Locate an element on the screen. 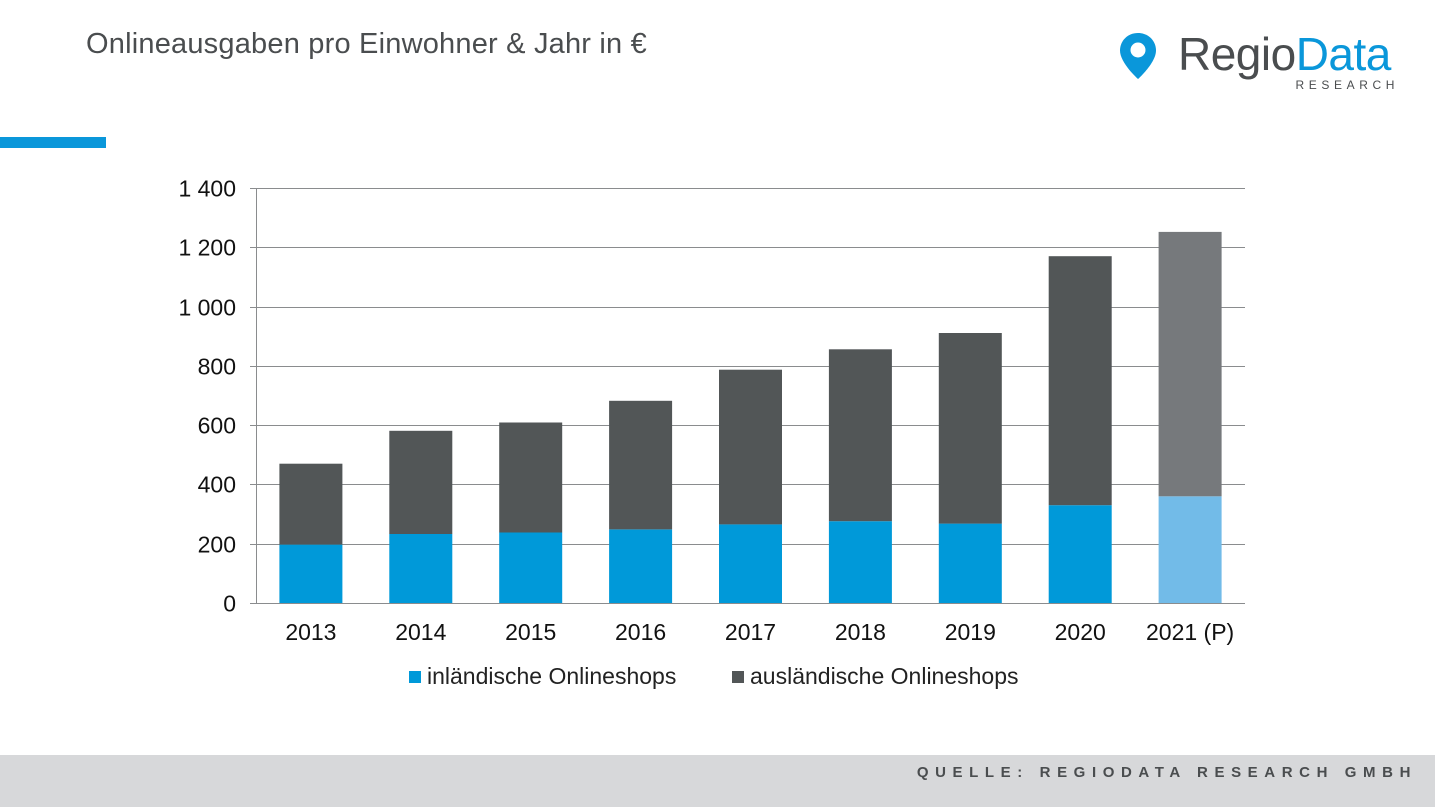 Image resolution: width=1435 pixels, height=807 pixels. y-axis-labels: 0 200 400 600 800 1 000 1 200 1 400 is located at coordinates (207, 396).